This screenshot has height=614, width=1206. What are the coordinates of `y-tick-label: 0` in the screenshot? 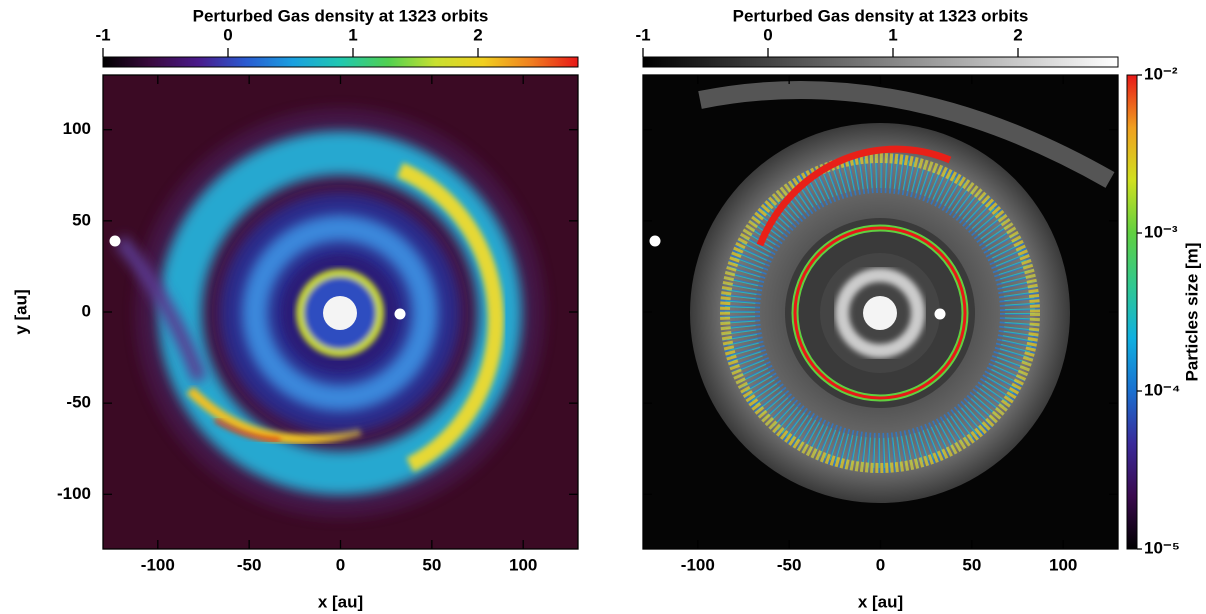 It's located at (86, 310).